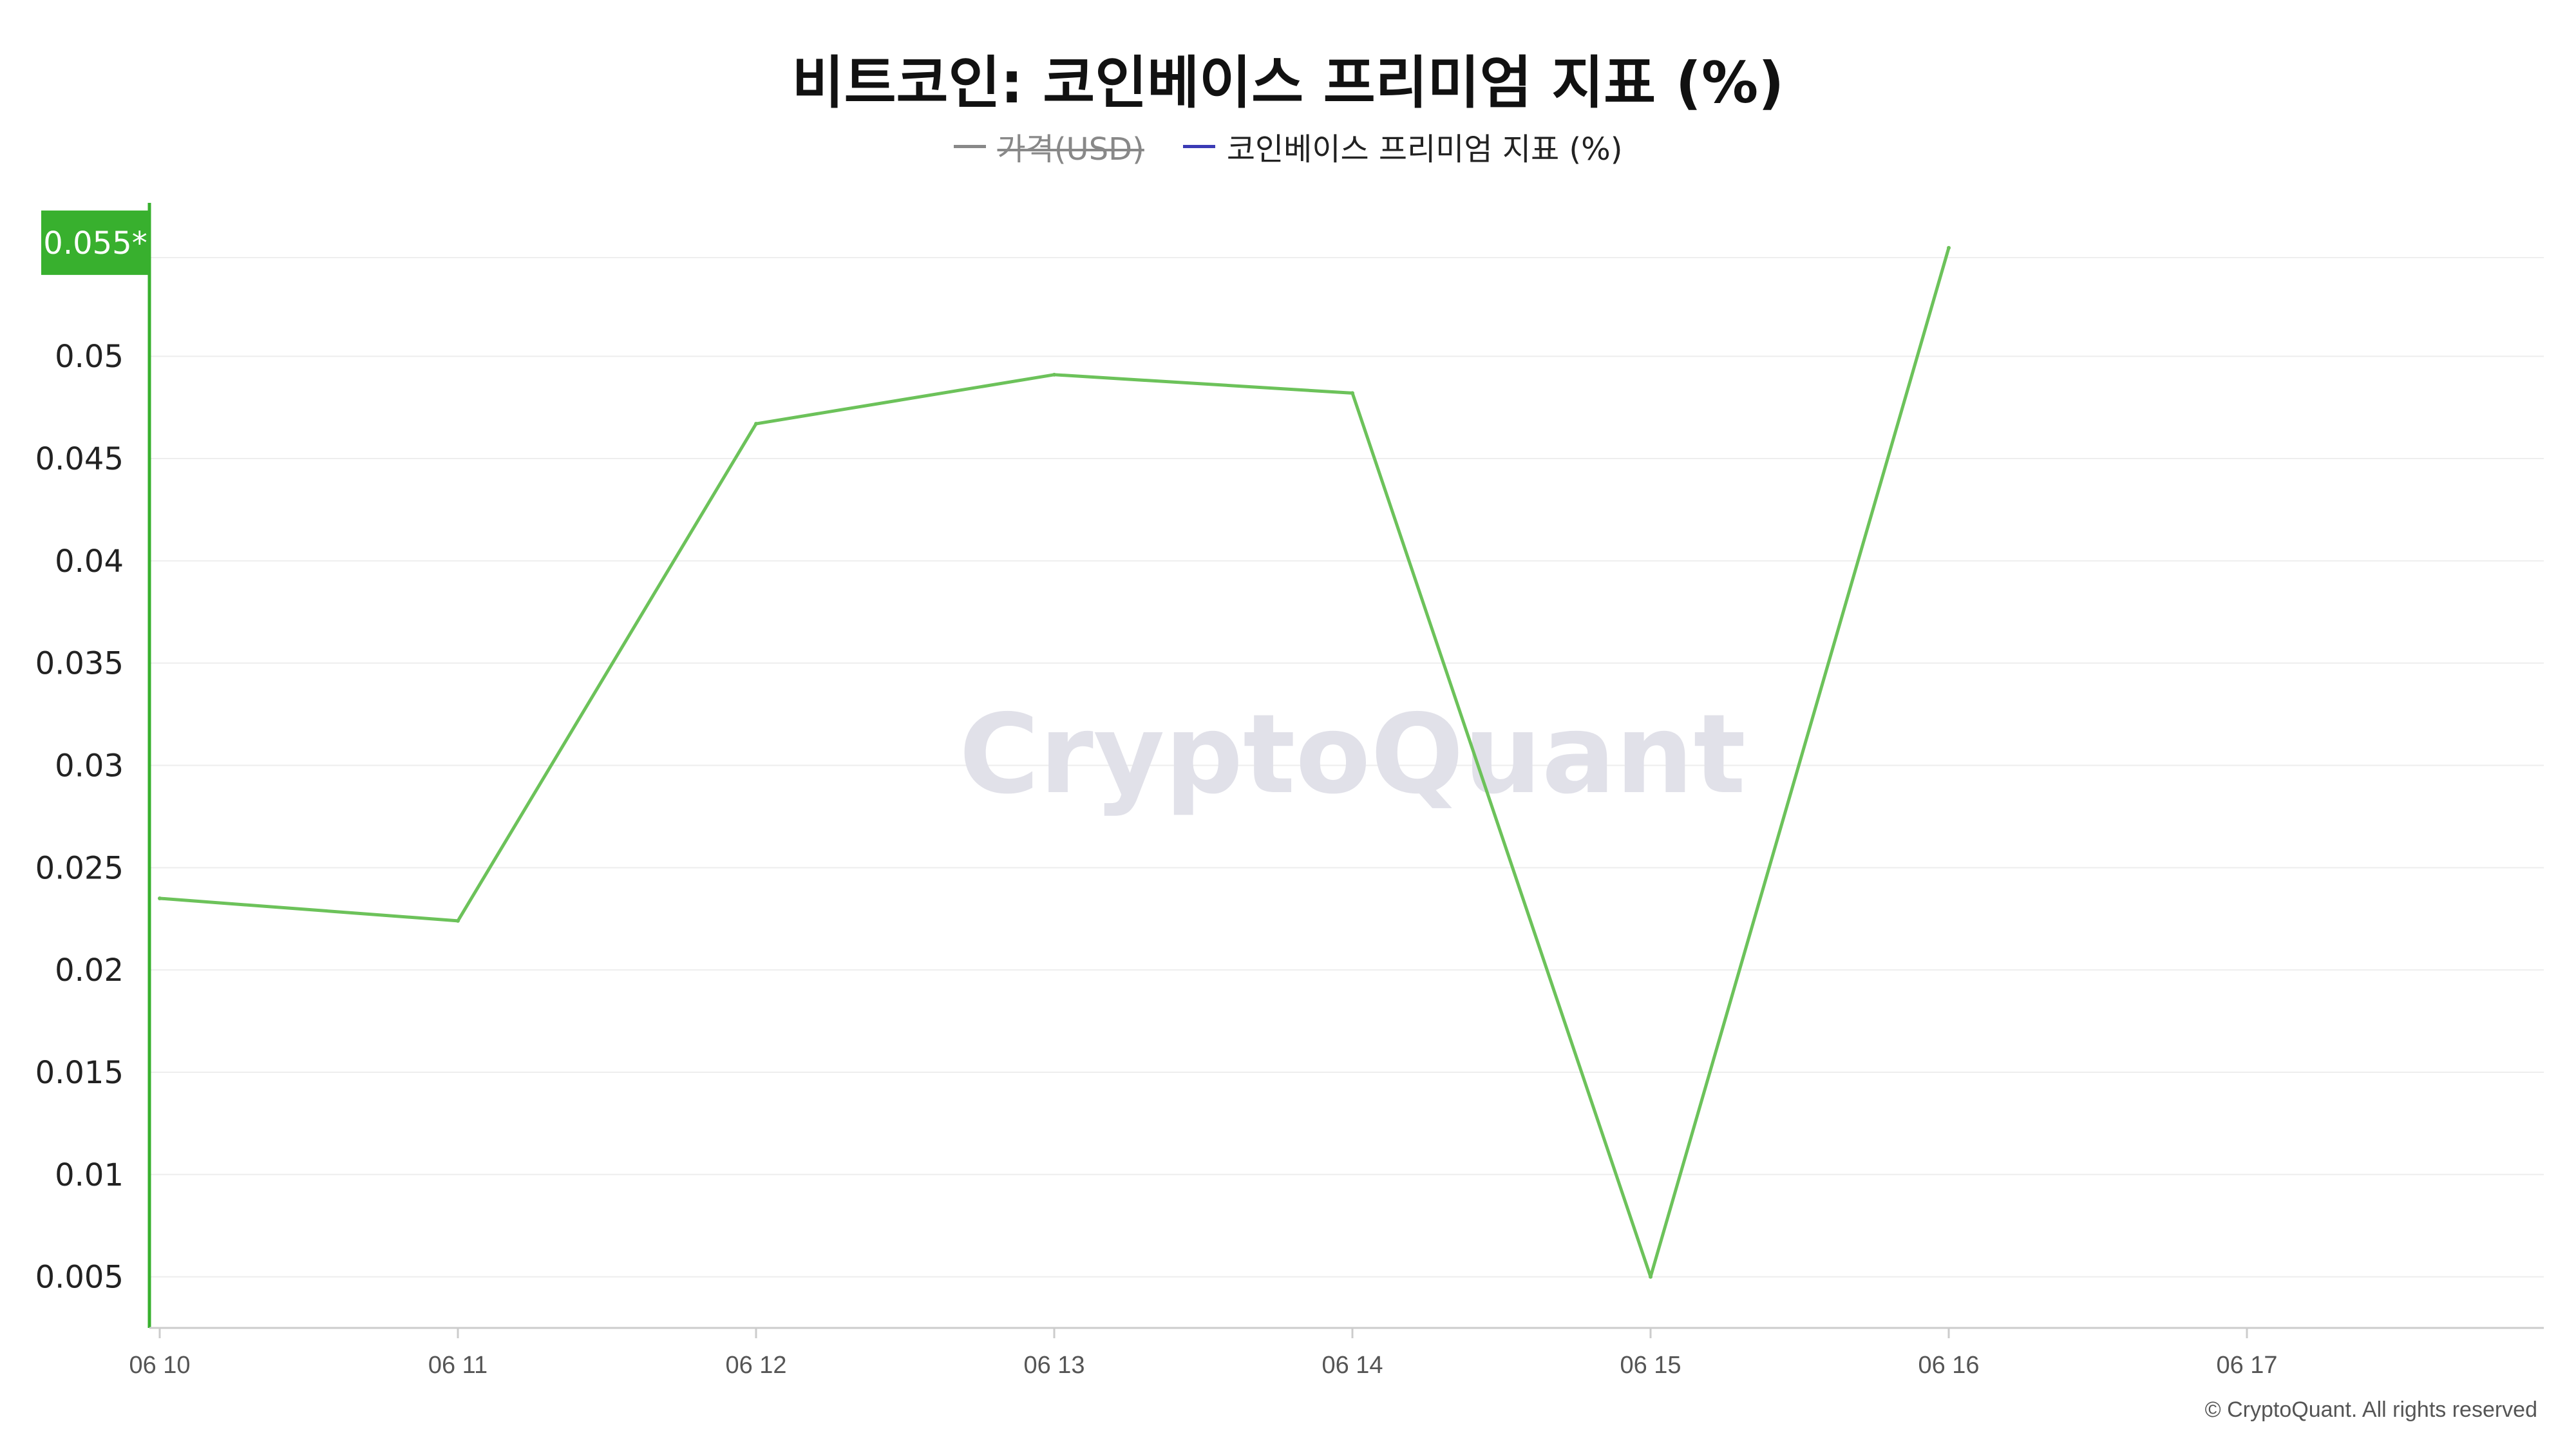 The image size is (2576, 1449). Describe the element at coordinates (89, 1175) in the screenshot. I see `y-tick-label: 0.01` at that location.